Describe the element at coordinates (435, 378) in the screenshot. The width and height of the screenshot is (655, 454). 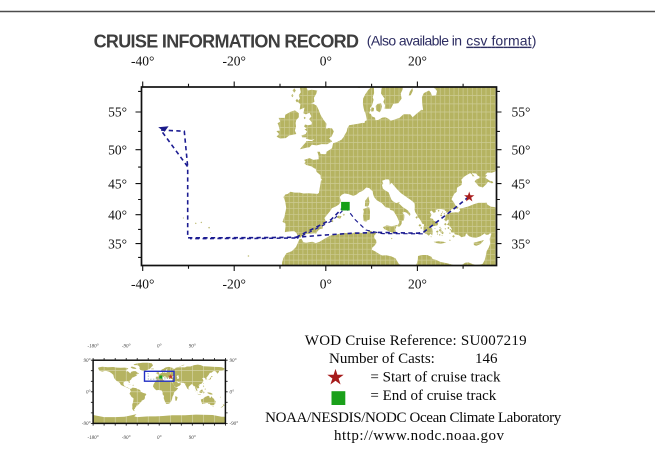
I see `svg-text: = Start of cruise track` at that location.